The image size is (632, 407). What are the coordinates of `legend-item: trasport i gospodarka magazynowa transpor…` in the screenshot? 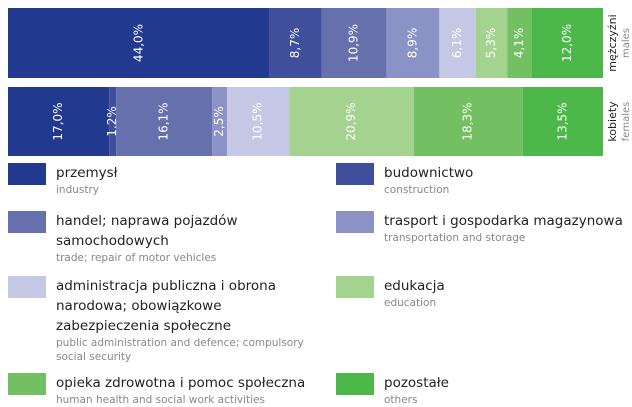 It's located at (484, 228).